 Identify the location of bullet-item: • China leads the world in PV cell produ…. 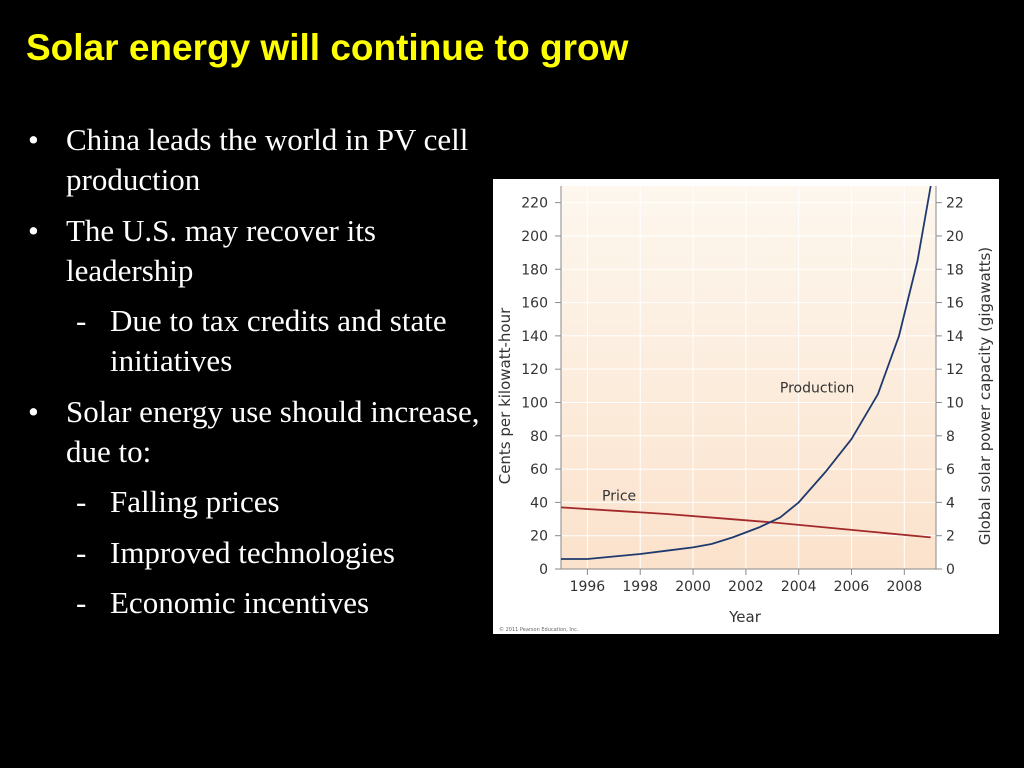
(255, 160).